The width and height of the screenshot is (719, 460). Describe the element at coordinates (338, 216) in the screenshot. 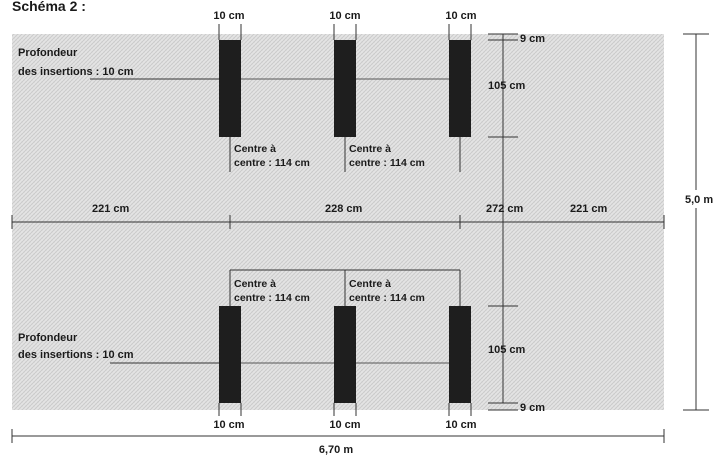

I see `horizontal-dimension: 221 cm 228 cm 221 cm` at that location.